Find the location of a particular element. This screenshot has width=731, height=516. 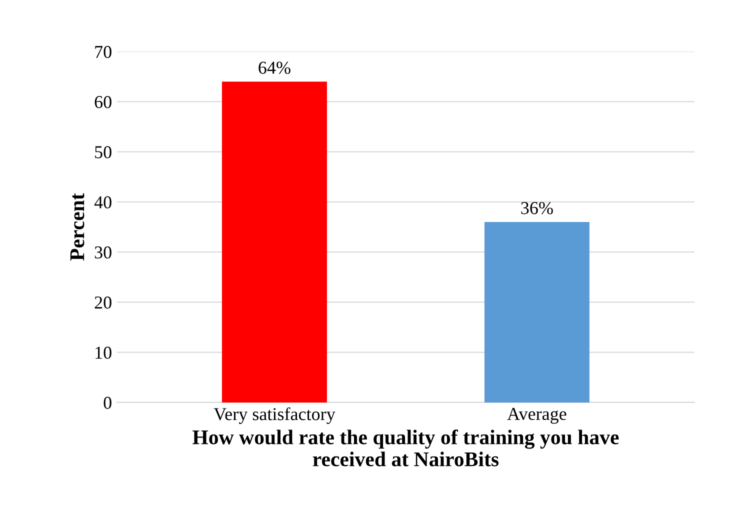

data-label: 36% is located at coordinates (537, 208).